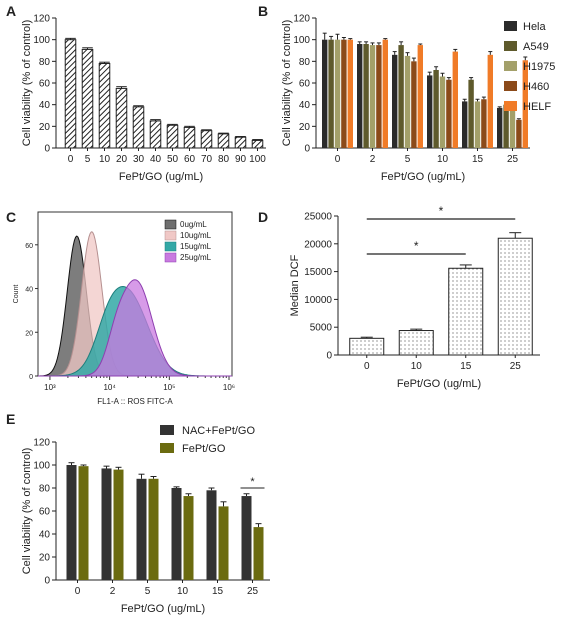  Describe the element at coordinates (466, 366) in the screenshot. I see `d-x-tick-label: 15` at that location.